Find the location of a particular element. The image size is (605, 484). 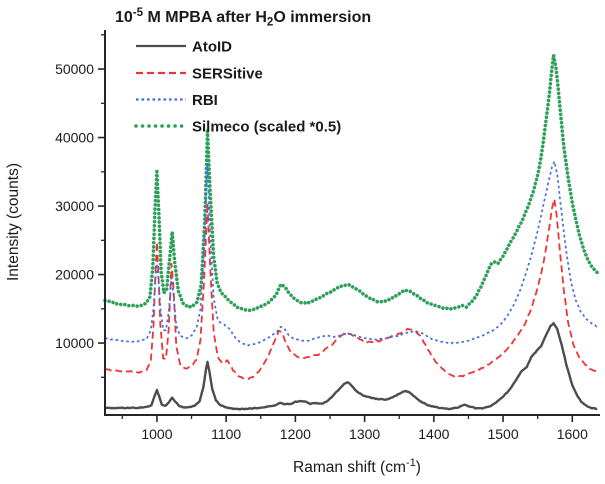

chart-title: 10-5​ M MPBA after H2​O immersion is located at coordinates (243, 18).